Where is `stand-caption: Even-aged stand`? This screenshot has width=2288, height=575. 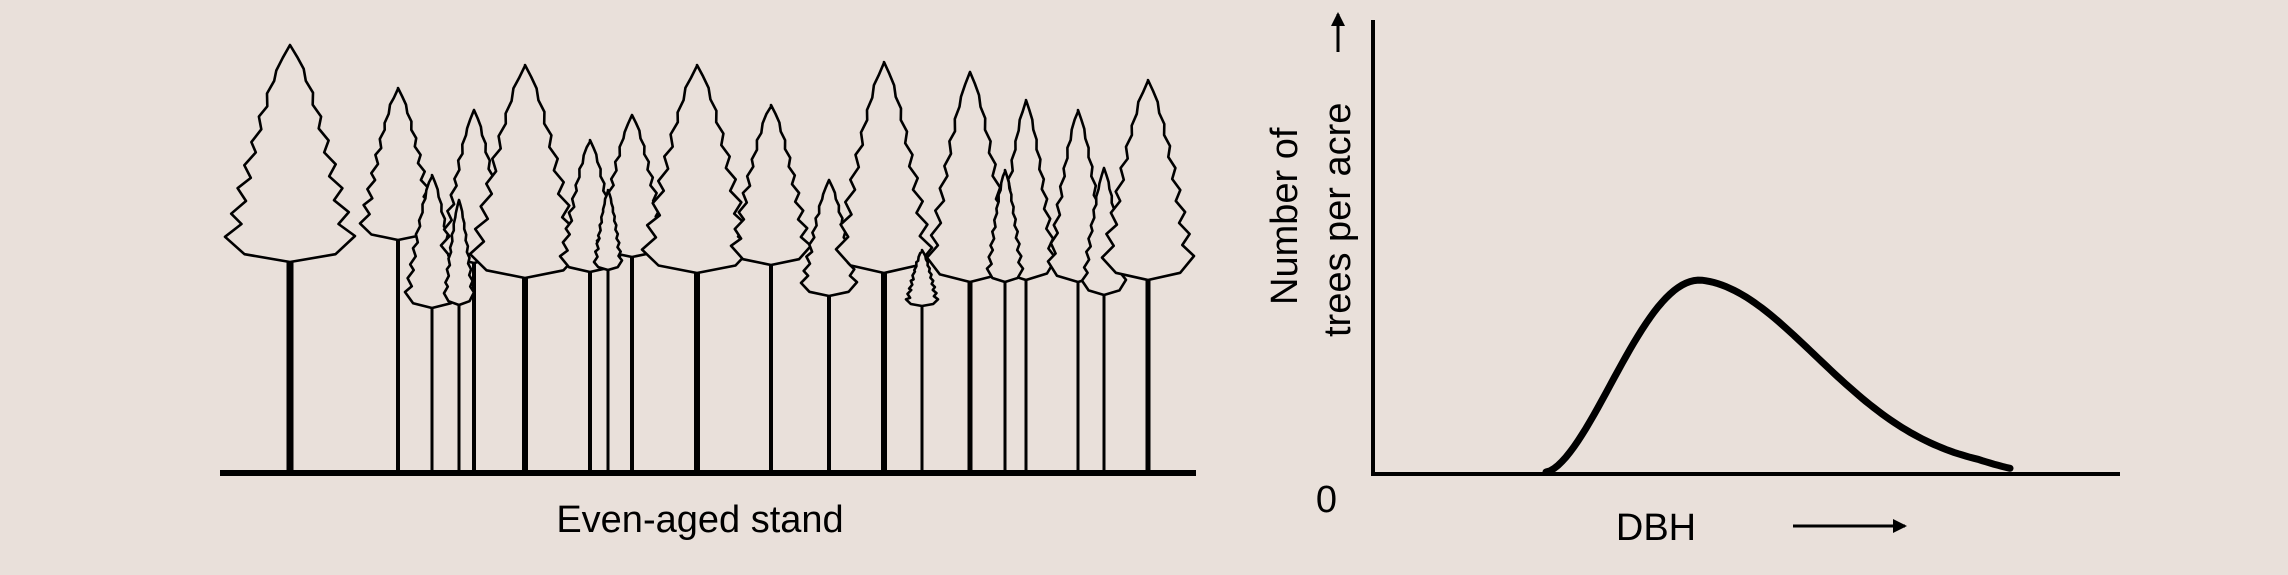 stand-caption: Even-aged stand is located at coordinates (699, 520).